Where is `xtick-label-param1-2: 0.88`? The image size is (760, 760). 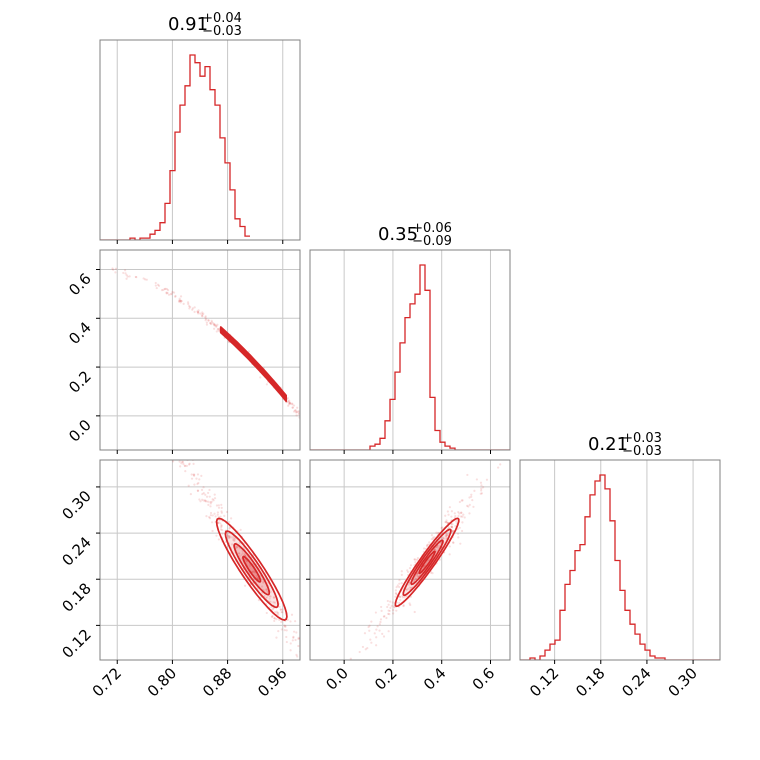
xtick-label-param1-2: 0.88 is located at coordinates (217, 682).